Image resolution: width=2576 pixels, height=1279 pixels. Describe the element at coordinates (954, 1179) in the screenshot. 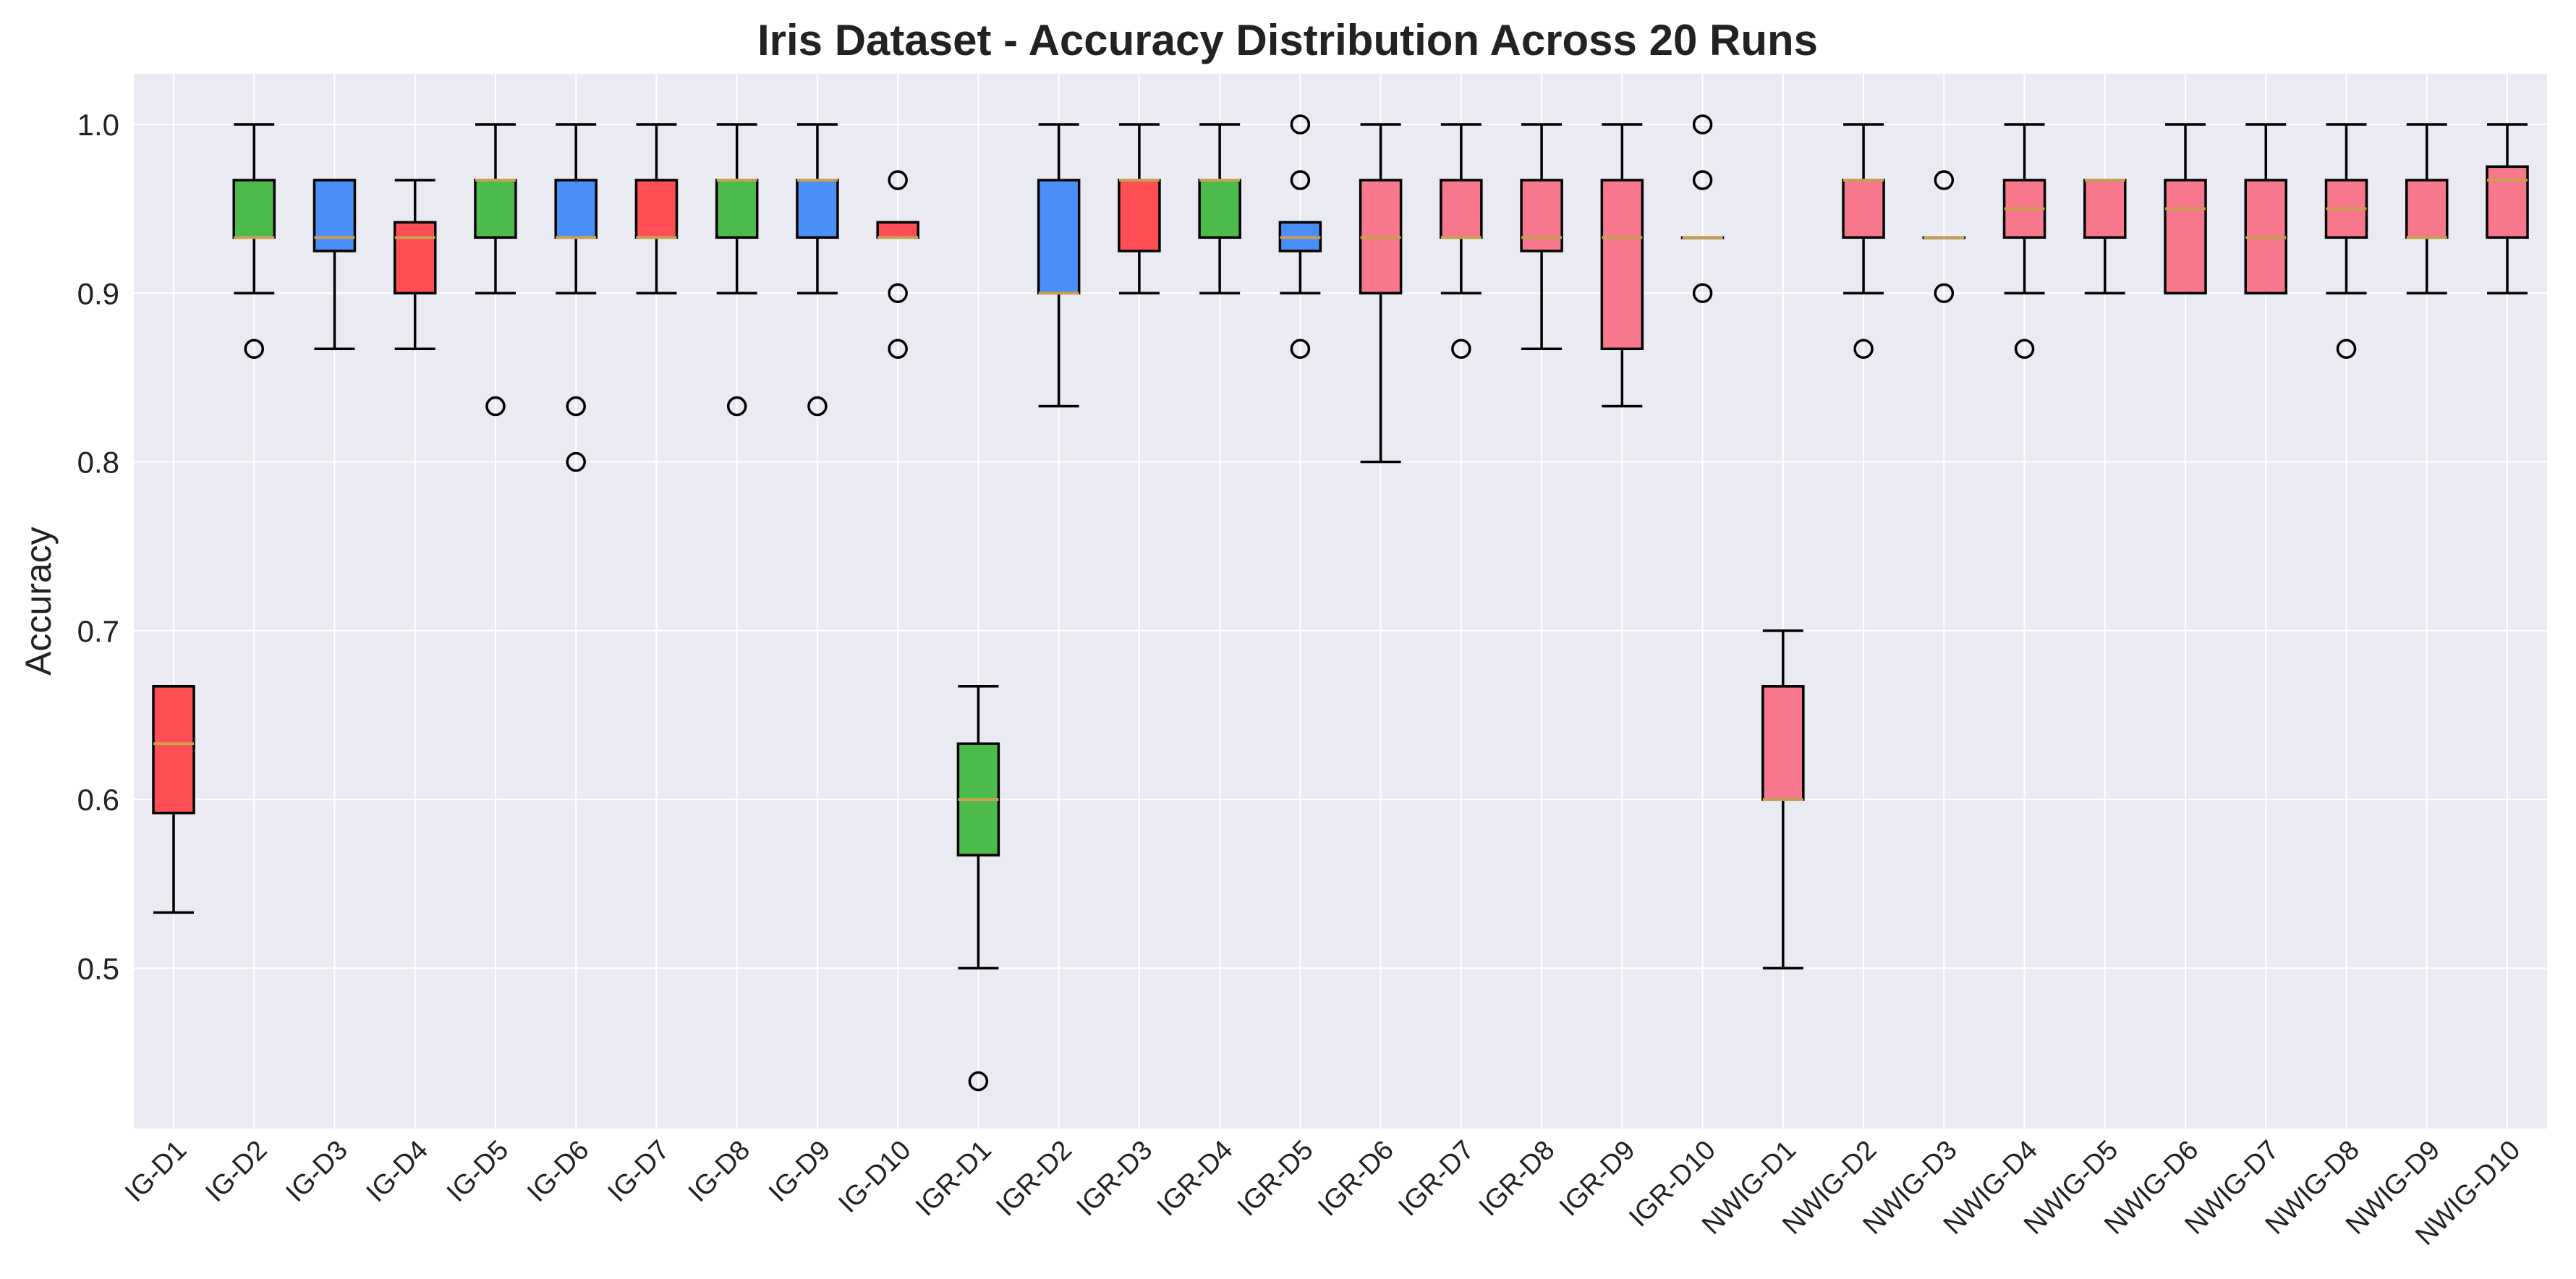

I see `x-tick-label: IGR-D1` at that location.